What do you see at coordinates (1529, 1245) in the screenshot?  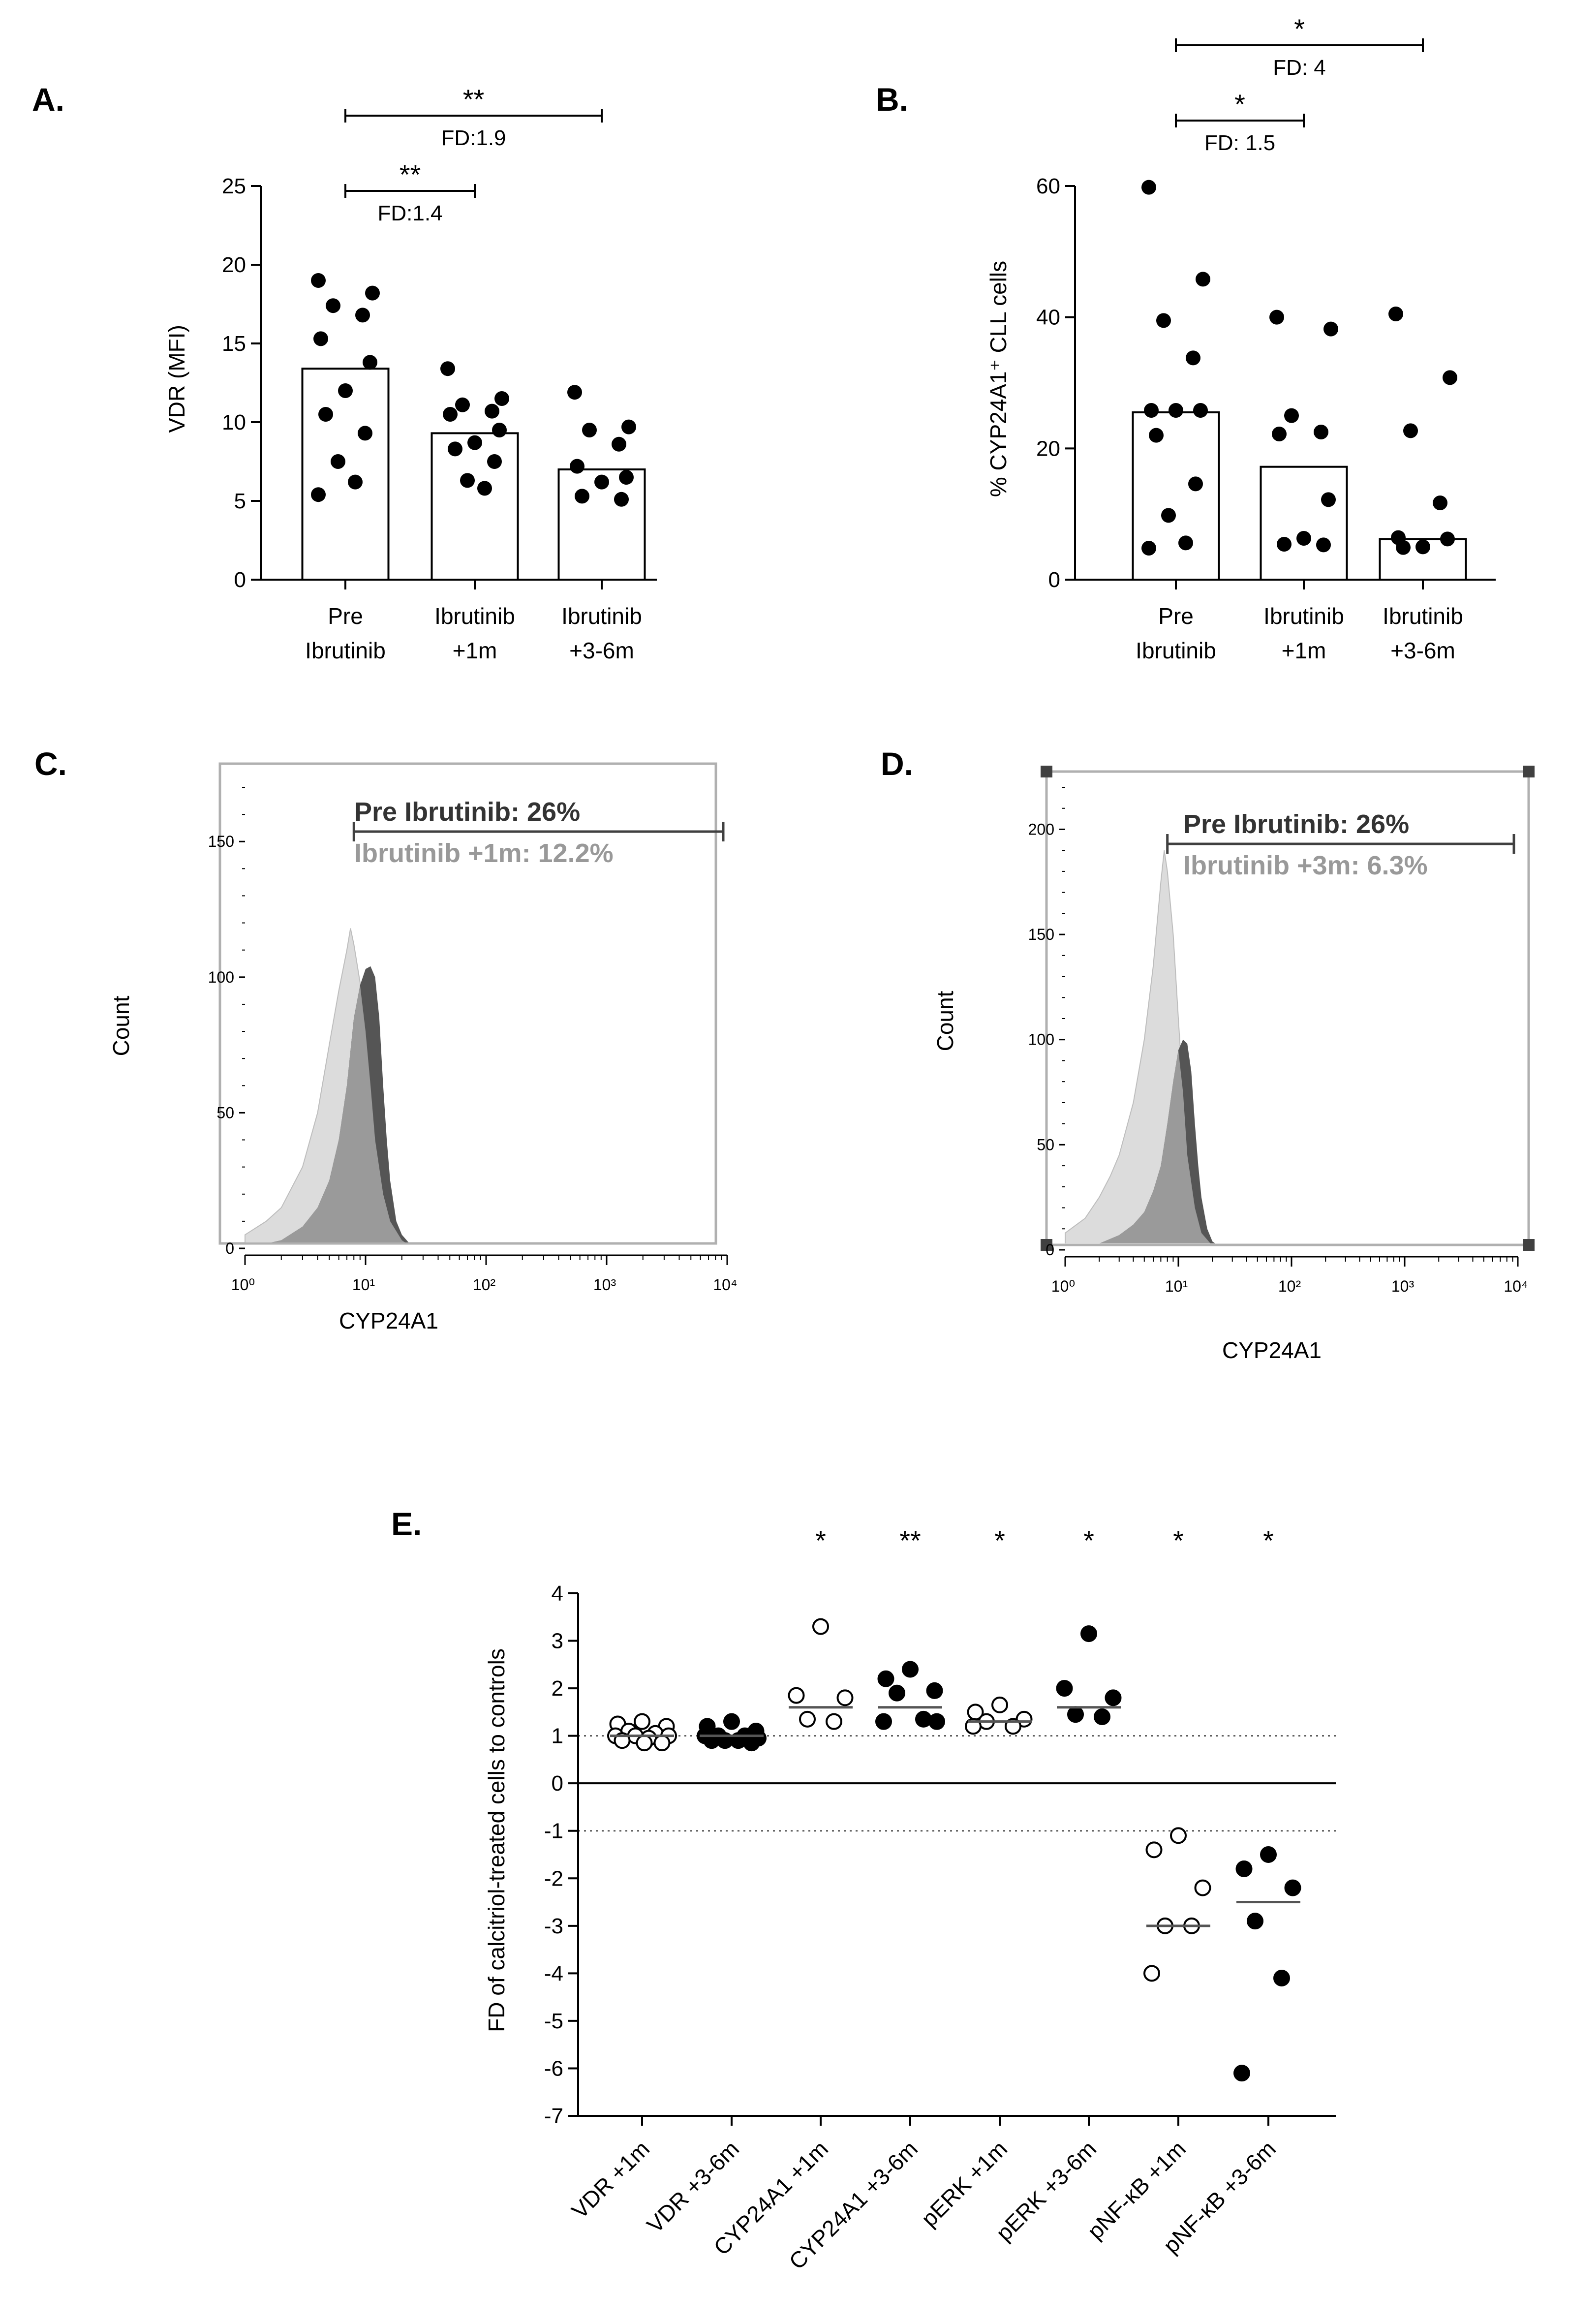 I see `panel-d-corner-marker` at bounding box center [1529, 1245].